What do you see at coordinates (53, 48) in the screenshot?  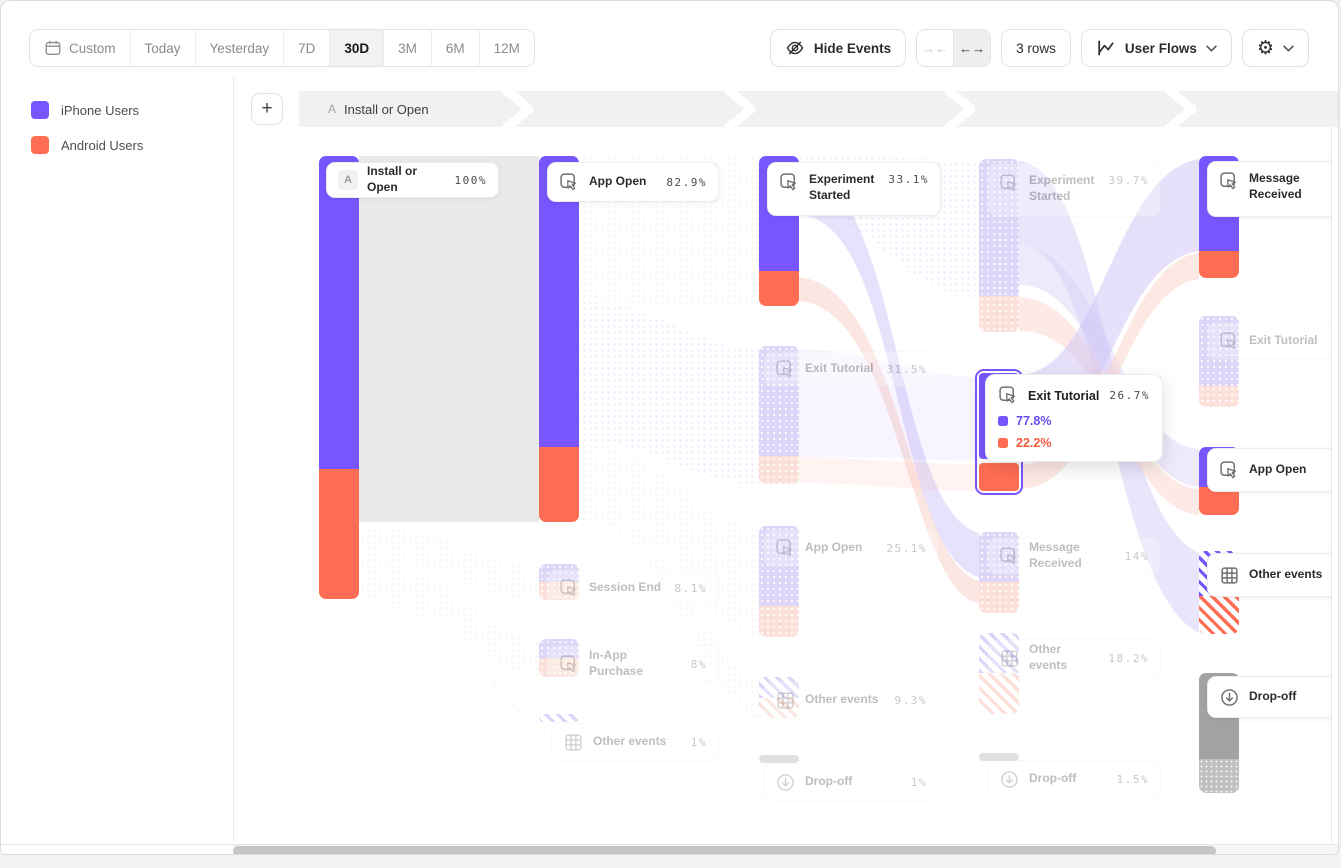 I see `calendar-icon` at bounding box center [53, 48].